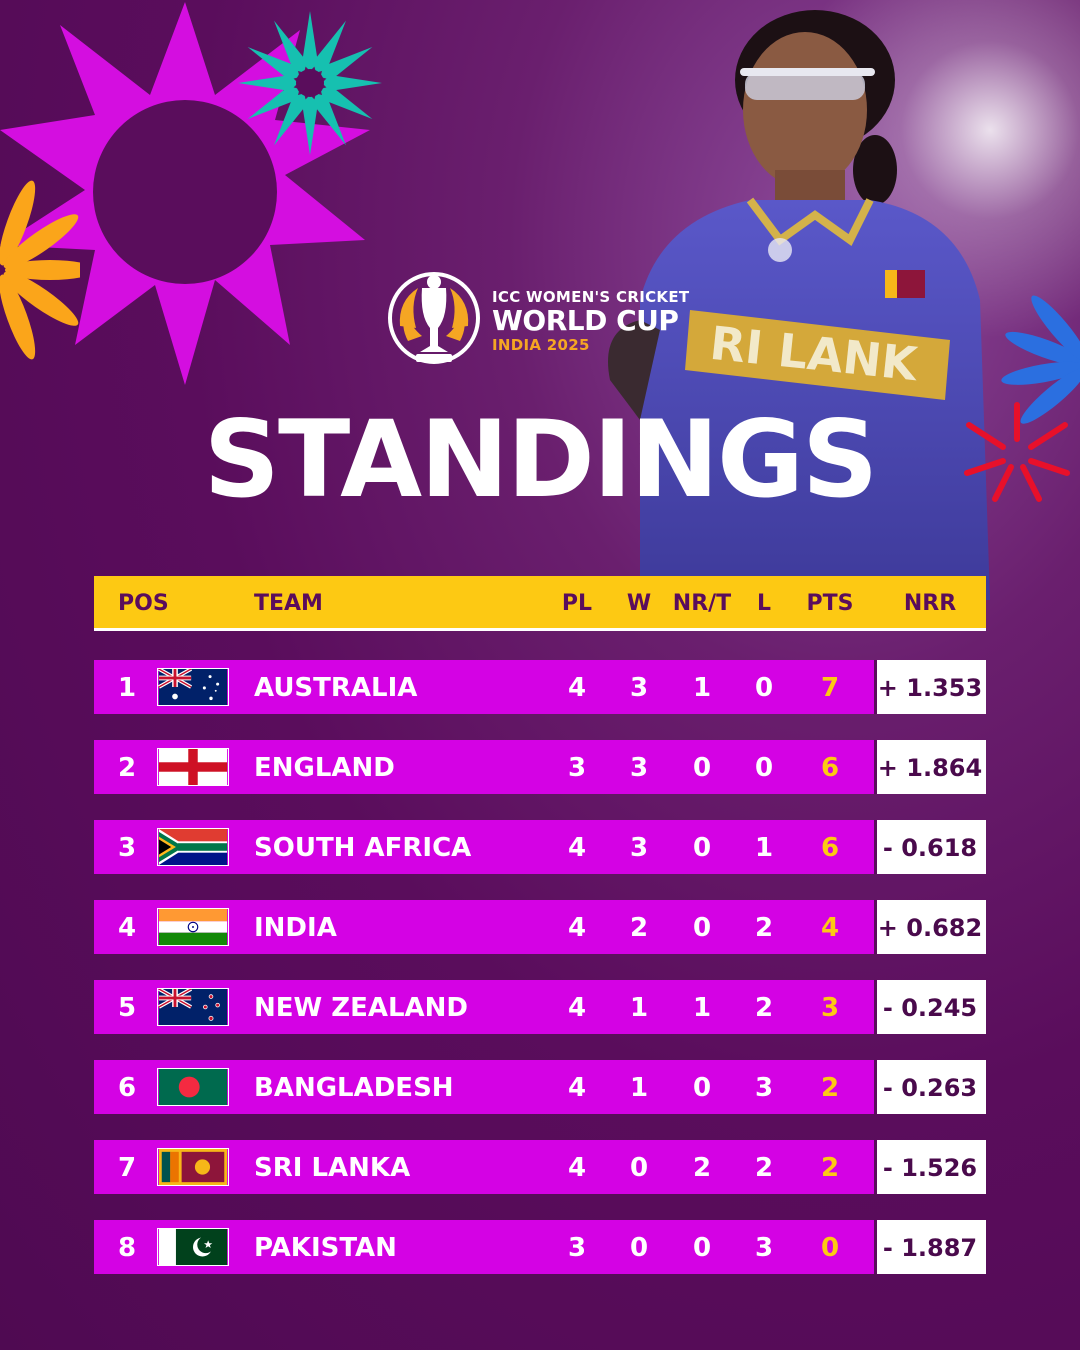  I want to click on header-pts: PTS, so click(830, 603).